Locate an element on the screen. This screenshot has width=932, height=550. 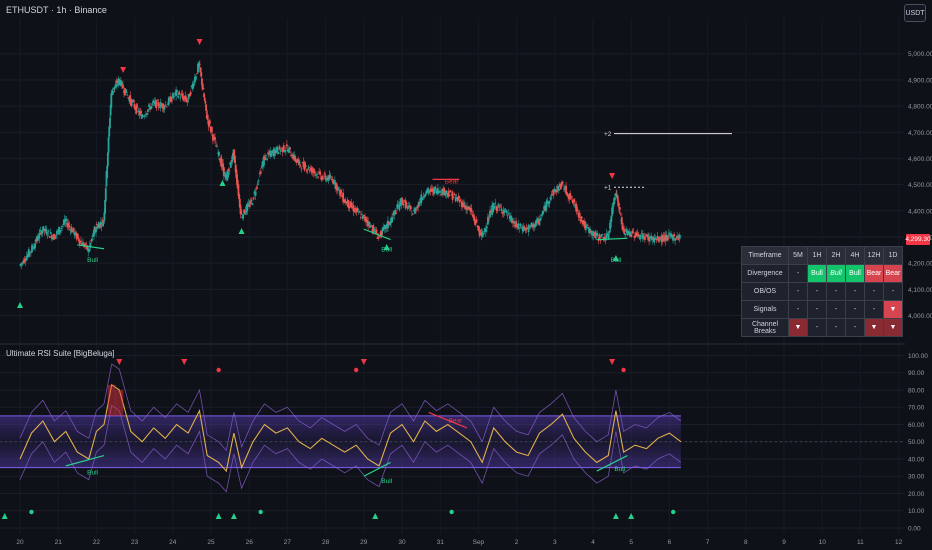
price-tick-label: 4,700.00 is located at coordinates (920, 133).